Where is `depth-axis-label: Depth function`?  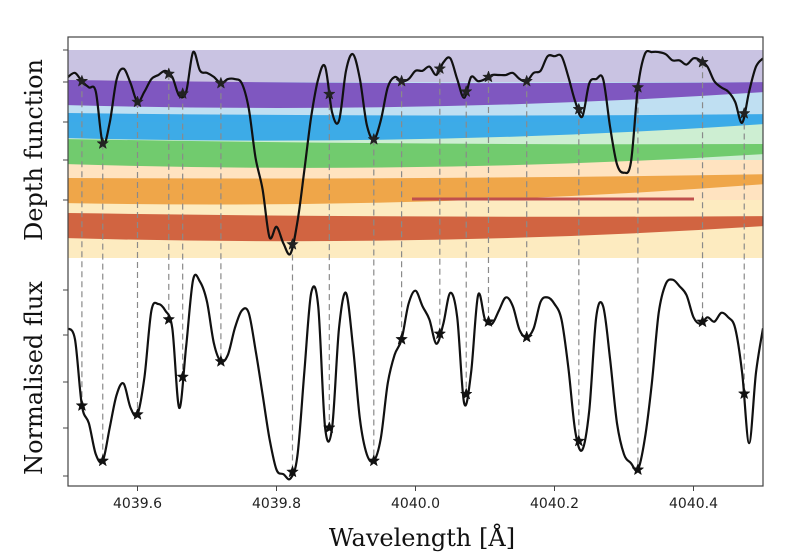 depth-axis-label: Depth function is located at coordinates (34, 150).